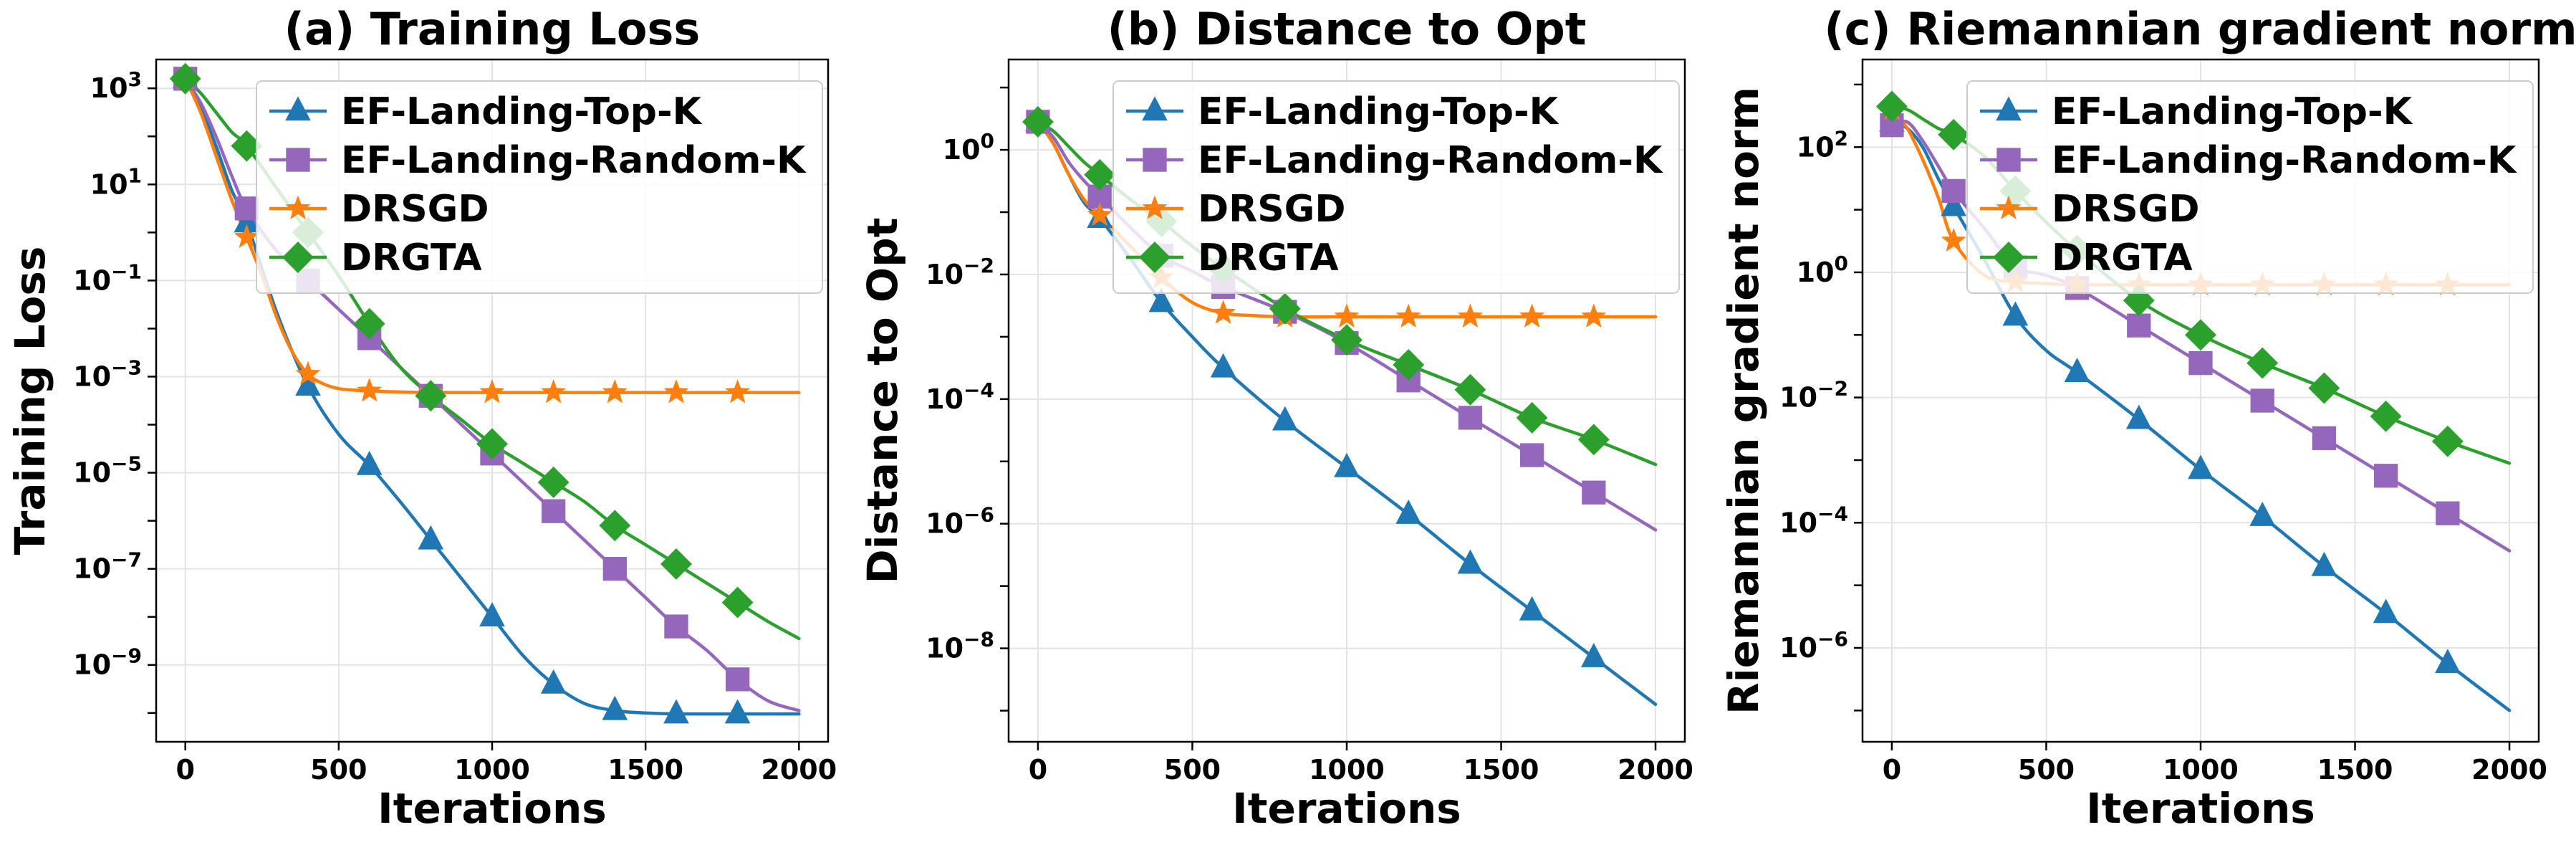 The image size is (2576, 845). What do you see at coordinates (960, 646) in the screenshot?
I see `y-tick-label: 10⁻⁸` at bounding box center [960, 646].